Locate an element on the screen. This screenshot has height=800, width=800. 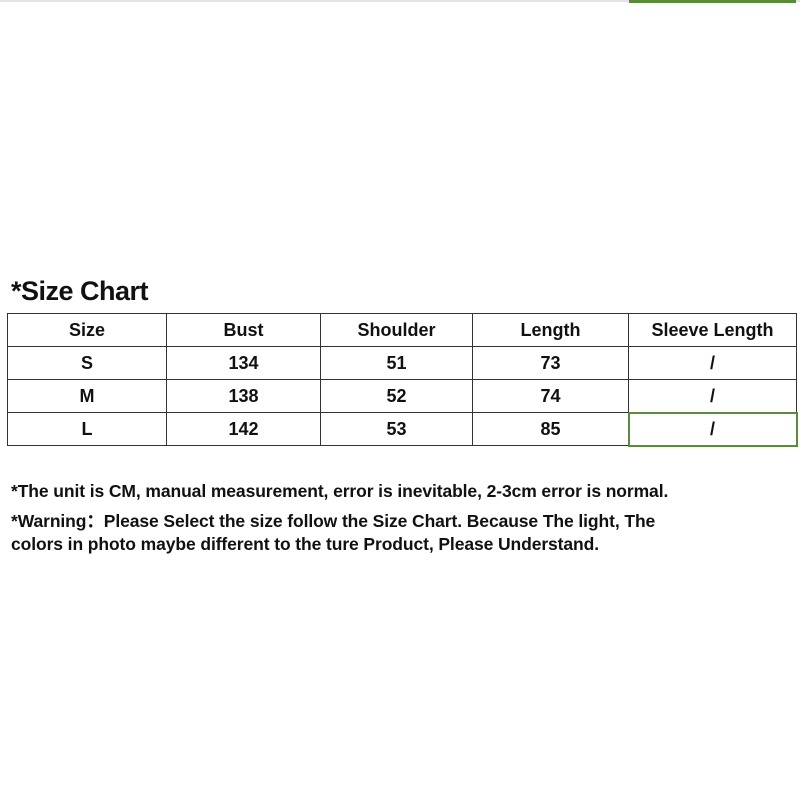
cell-size: S is located at coordinates (87, 363).